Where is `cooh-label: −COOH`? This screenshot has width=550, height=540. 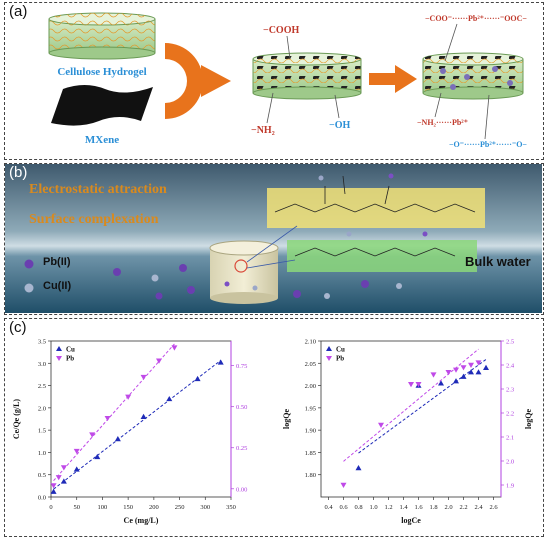 cooh-label: −COOH is located at coordinates (281, 30).